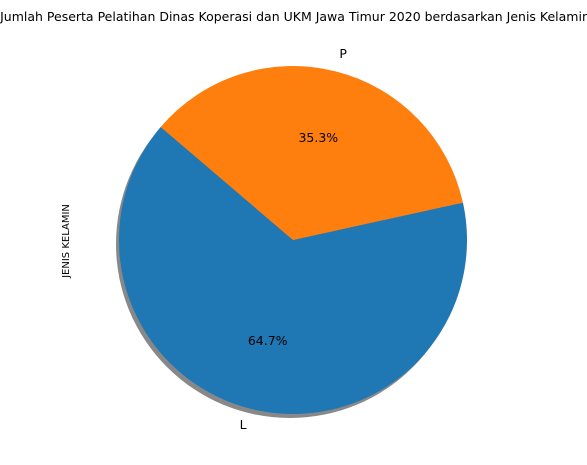 The image size is (587, 465). I want to click on slice-percent-l: 64.7%, so click(268, 340).